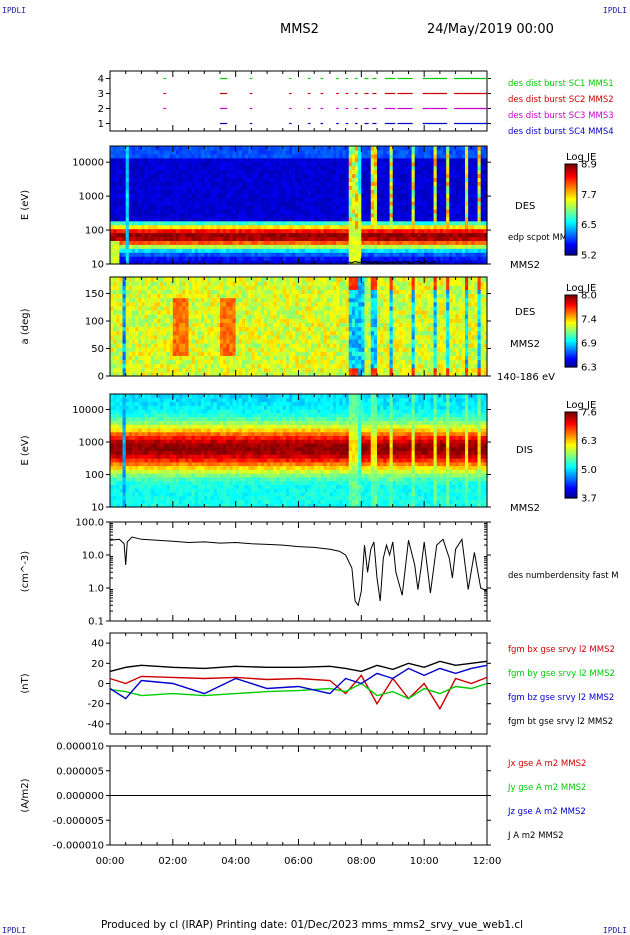 The image size is (630, 935). What do you see at coordinates (298, 101) in the screenshot?
I see `burst-frame` at bounding box center [298, 101].